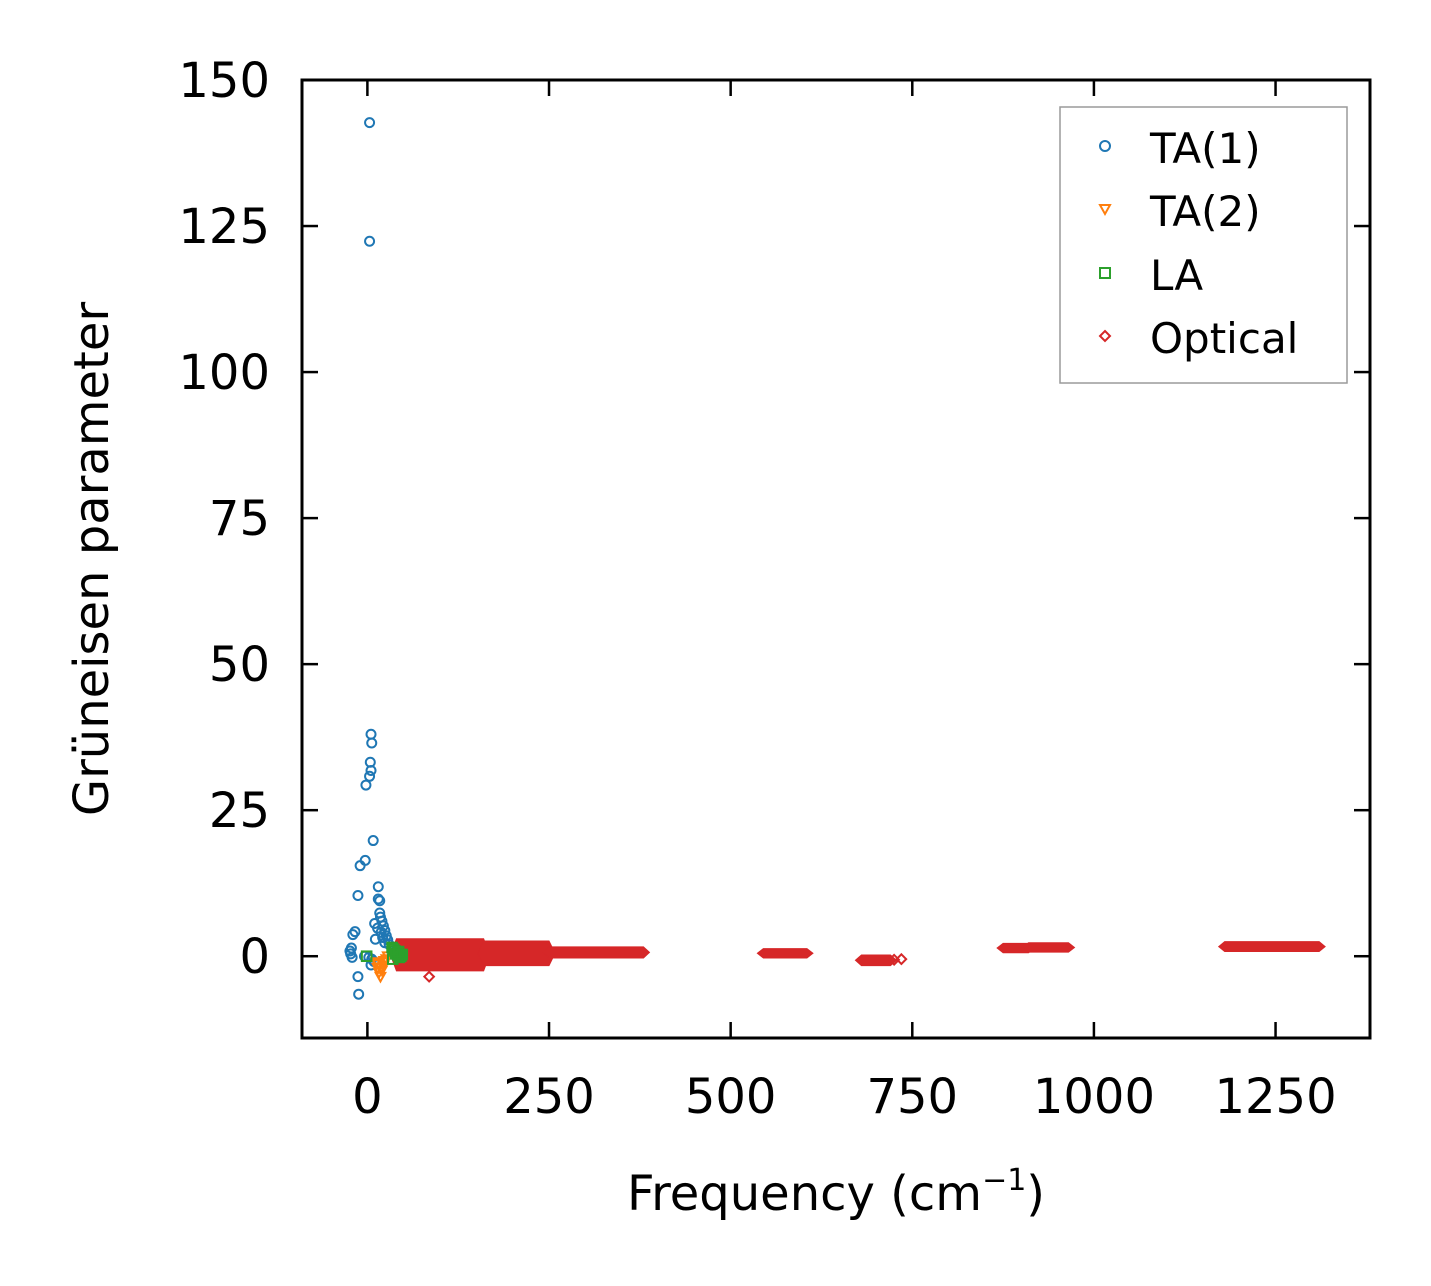 Image resolution: width=1431 pixels, height=1286 pixels. Describe the element at coordinates (224, 227) in the screenshot. I see `y-tick-label-125: 125` at that location.